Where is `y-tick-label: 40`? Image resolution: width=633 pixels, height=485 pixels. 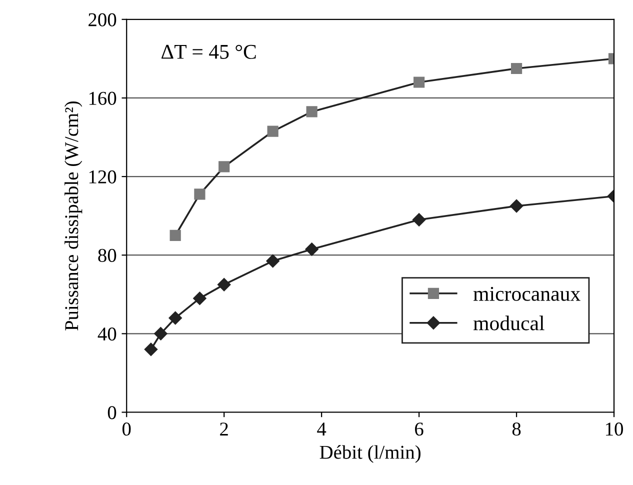 y-tick-label: 40 is located at coordinates (107, 334).